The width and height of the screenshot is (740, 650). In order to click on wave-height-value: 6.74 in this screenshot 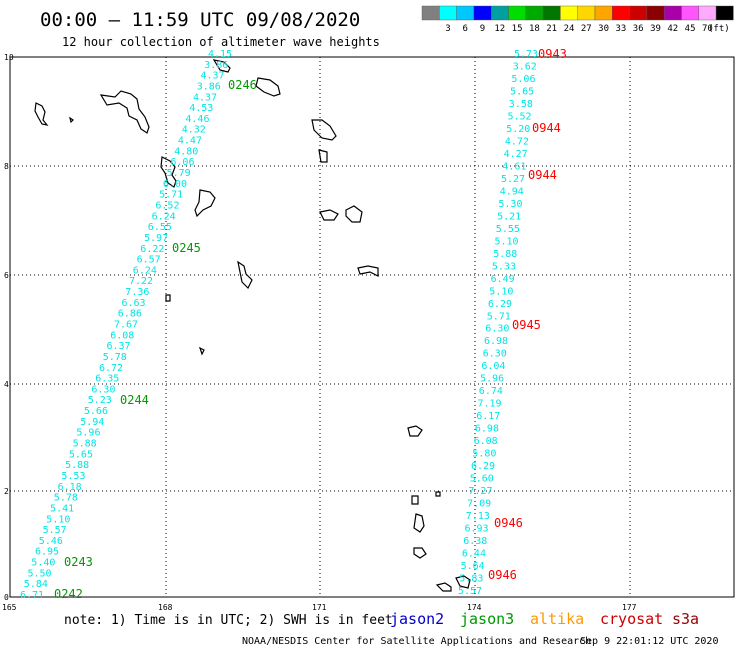, I will do `click(491, 391)`.